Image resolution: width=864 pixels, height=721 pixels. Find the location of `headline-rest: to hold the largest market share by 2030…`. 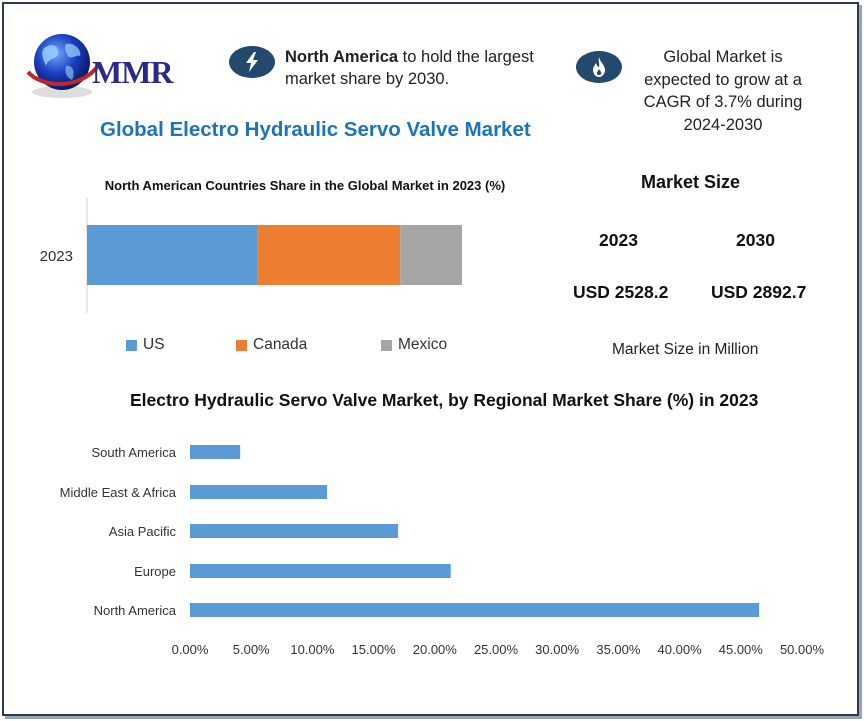

headline-rest: to hold the largest market share by 2030… is located at coordinates (409, 68).